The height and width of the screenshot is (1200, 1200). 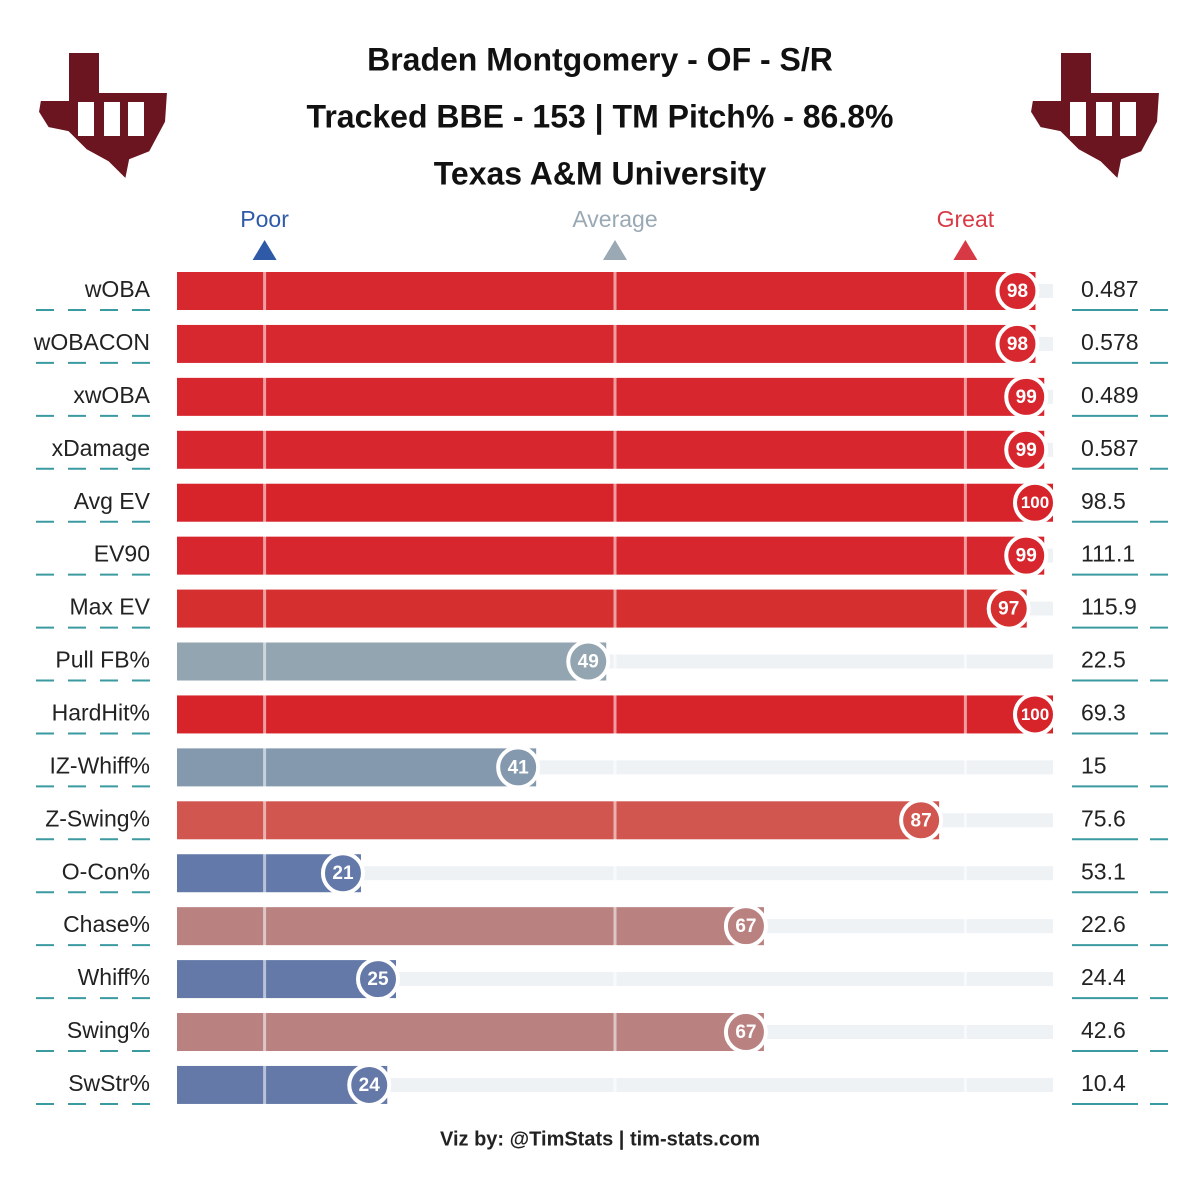 What do you see at coordinates (111, 395) in the screenshot?
I see `metric-label: xwOBA` at bounding box center [111, 395].